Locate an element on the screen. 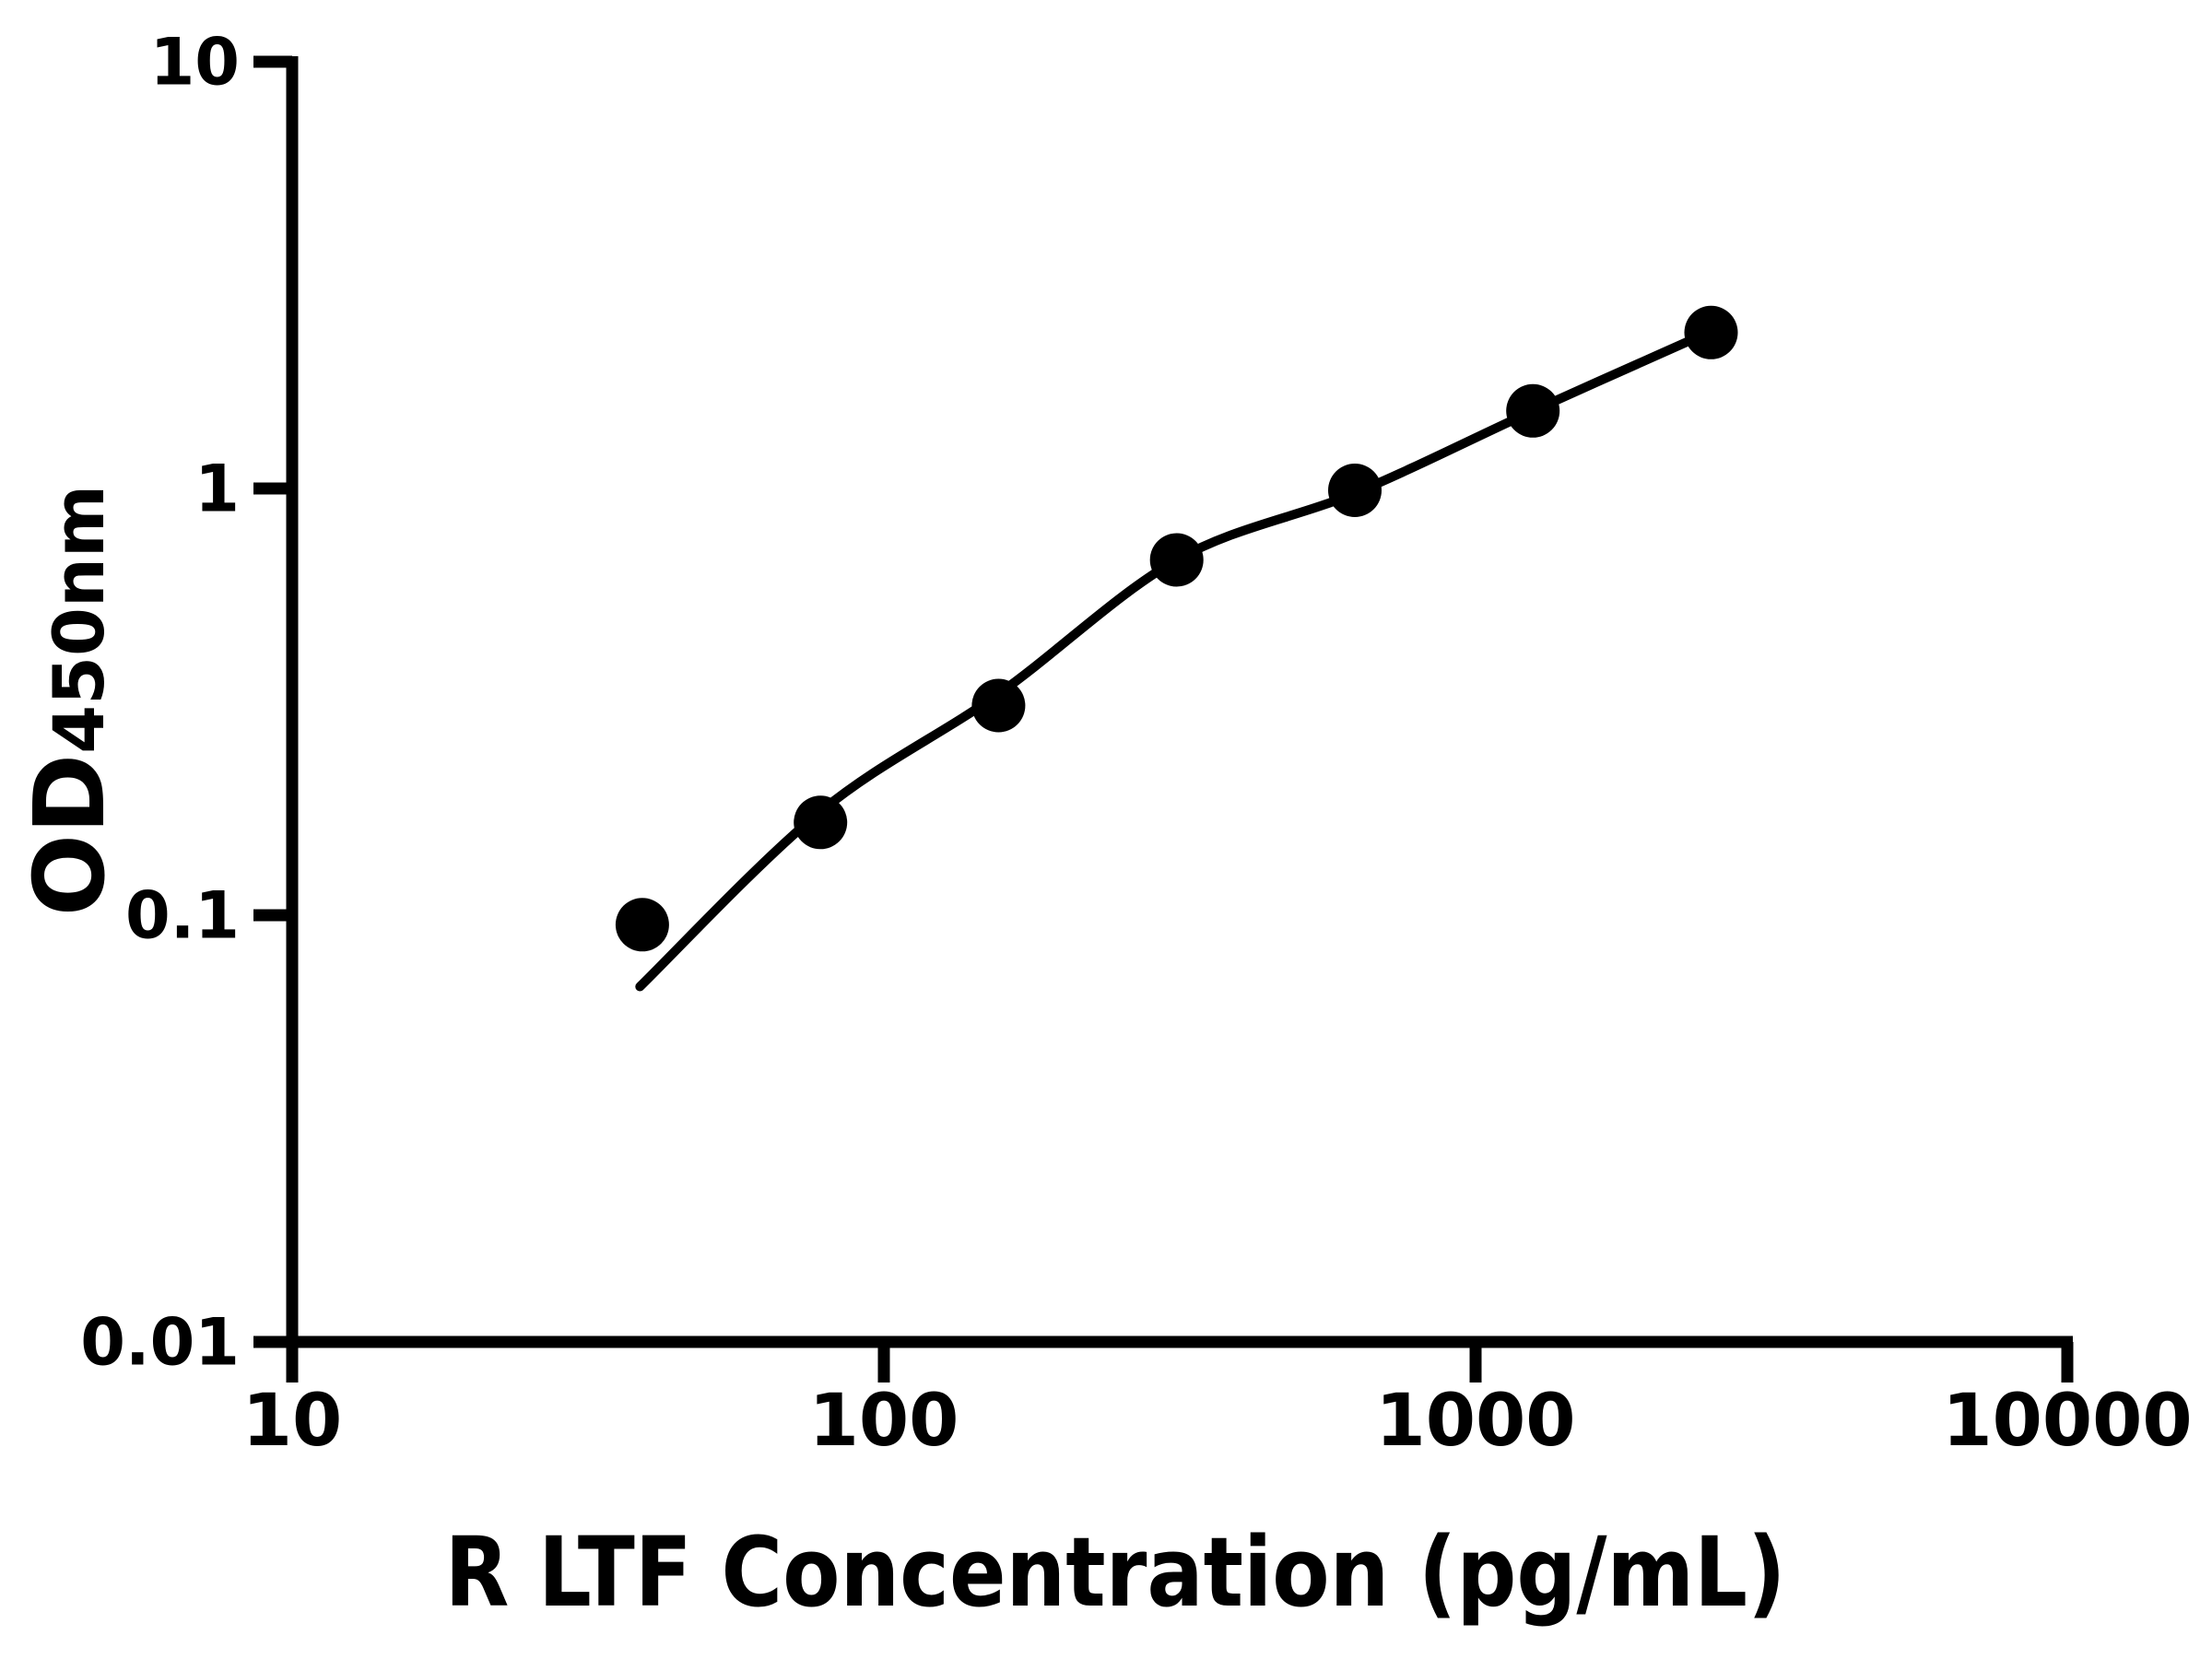 This screenshot has height=1659, width=2212. y-axis-title: OD450nm is located at coordinates (70, 700).